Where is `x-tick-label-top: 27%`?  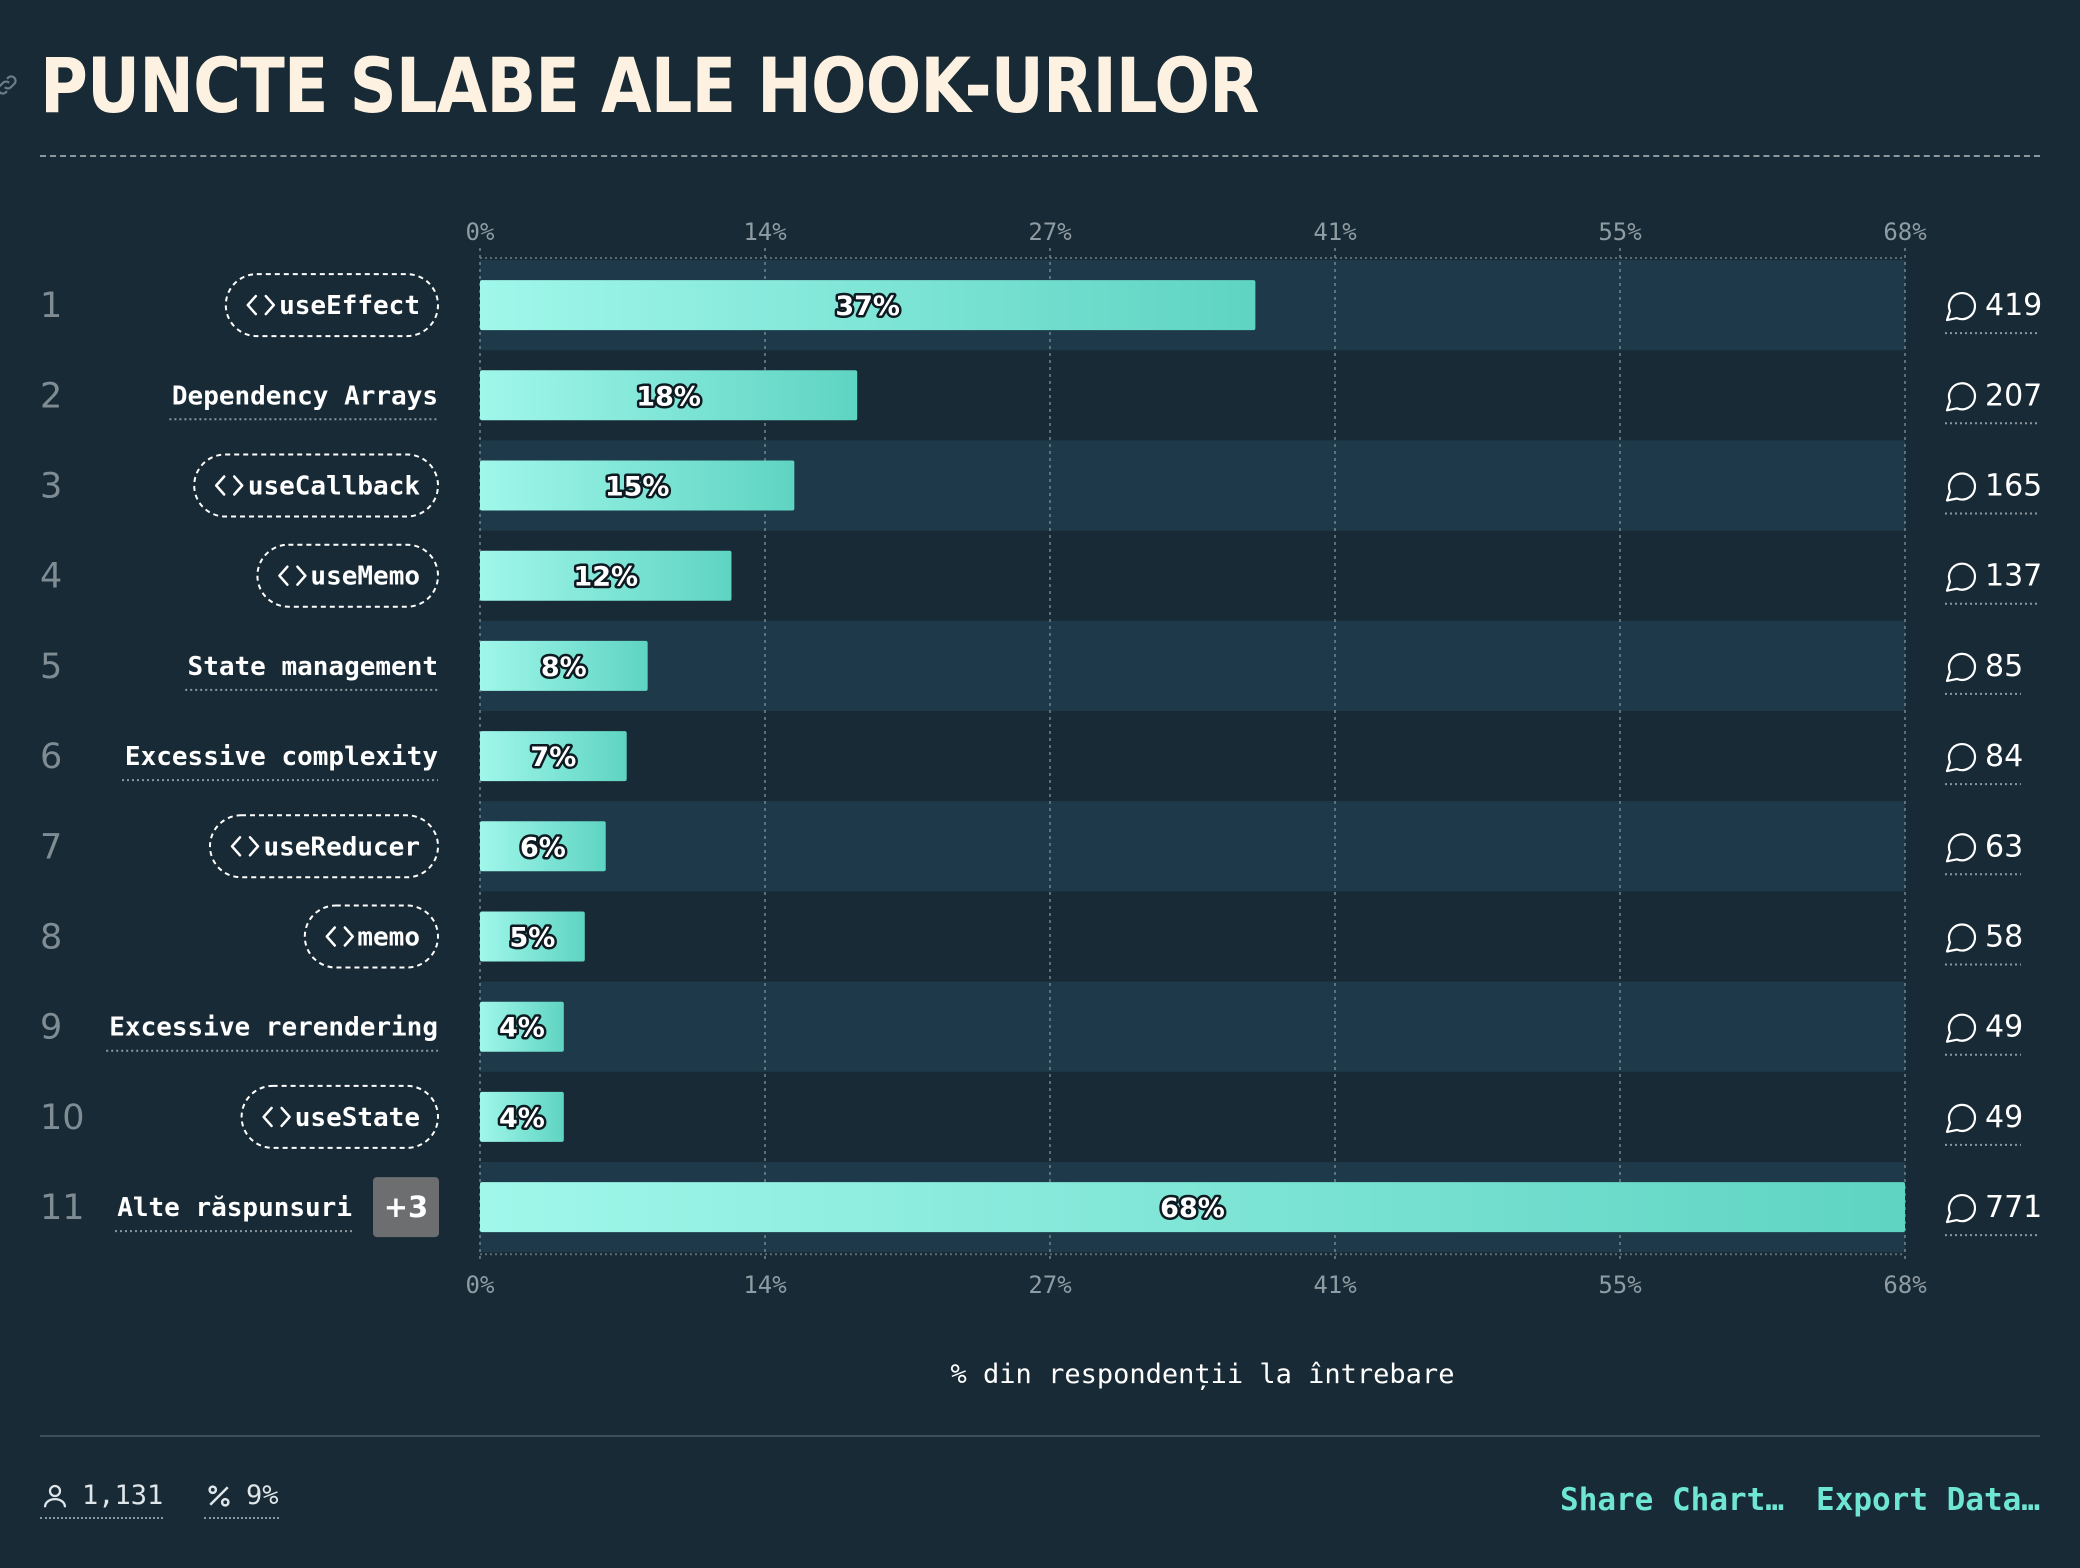
x-tick-label-top: 27% is located at coordinates (1050, 232).